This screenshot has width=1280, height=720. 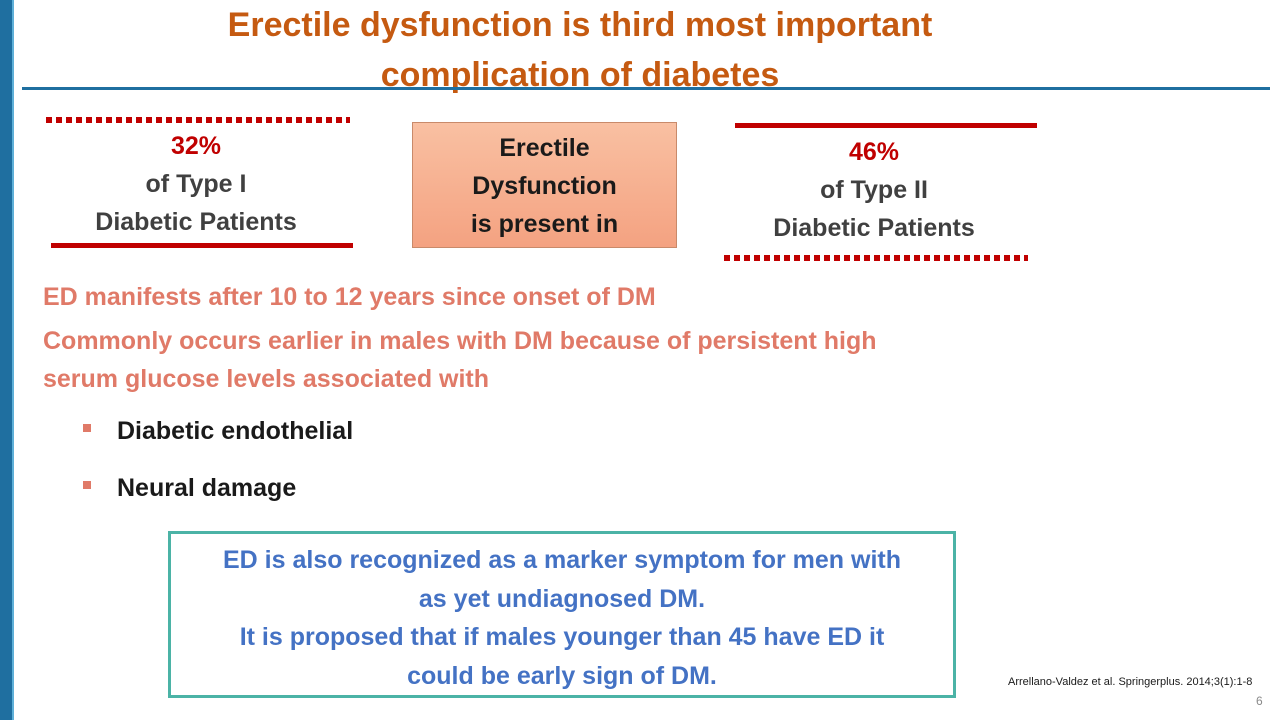 I want to click on type2-percent: 46%, so click(x=874, y=152).